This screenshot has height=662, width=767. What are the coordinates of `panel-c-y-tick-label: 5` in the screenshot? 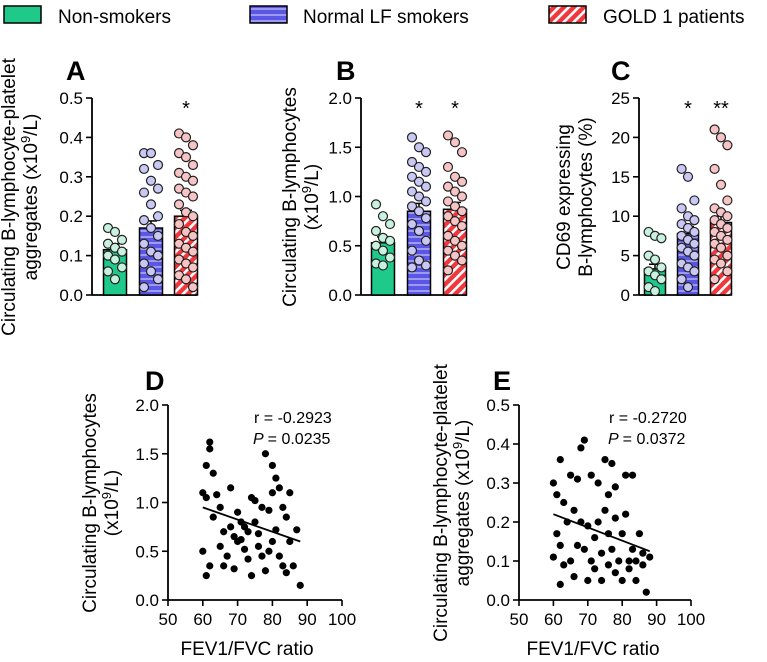 It's located at (625, 256).